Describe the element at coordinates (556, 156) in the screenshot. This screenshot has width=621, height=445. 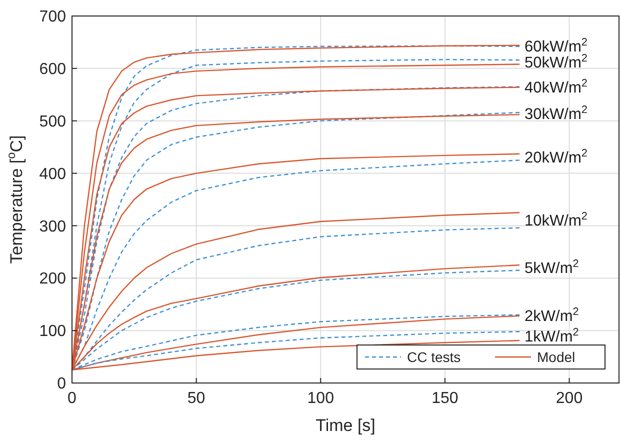
I see `annotation: 20kW/m$^{2}$` at that location.